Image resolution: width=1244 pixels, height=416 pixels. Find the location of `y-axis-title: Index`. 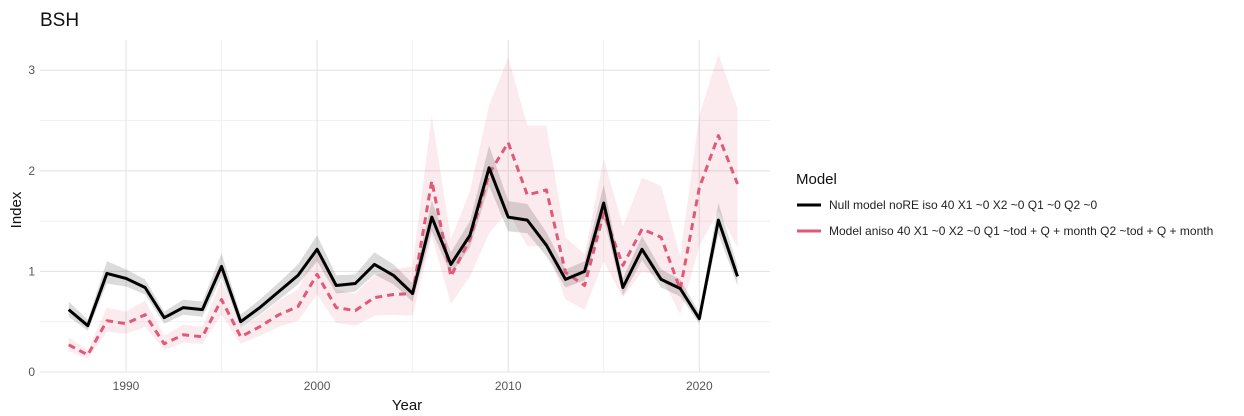

y-axis-title: Index is located at coordinates (16, 209).